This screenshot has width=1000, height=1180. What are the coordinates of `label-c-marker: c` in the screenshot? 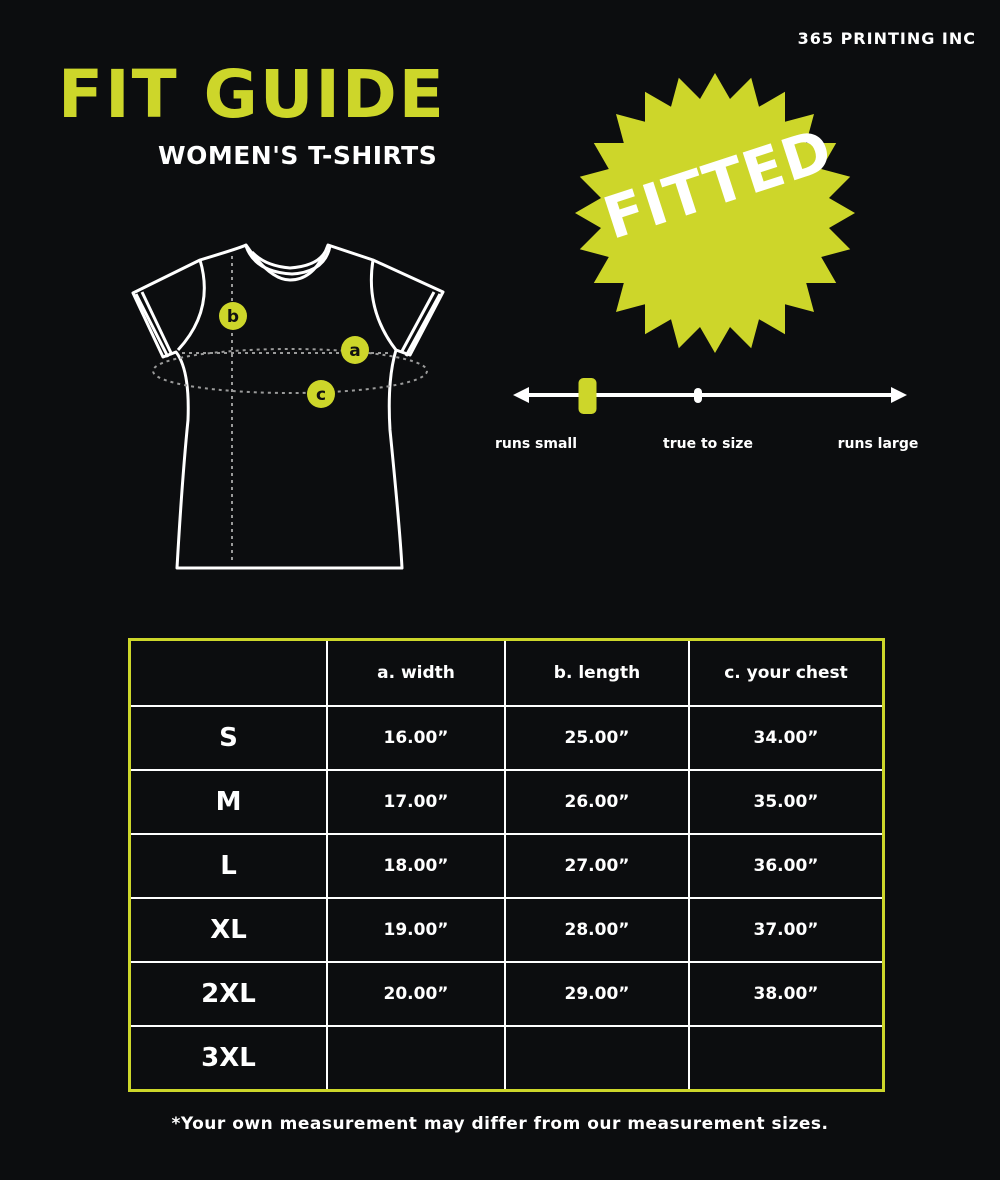 It's located at (321, 394).